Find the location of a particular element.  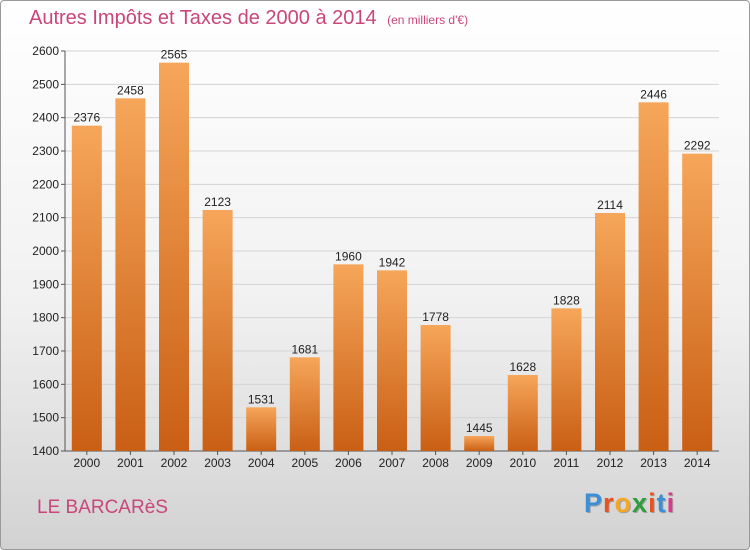

y-tick-label: 2500 is located at coordinates (45, 84).